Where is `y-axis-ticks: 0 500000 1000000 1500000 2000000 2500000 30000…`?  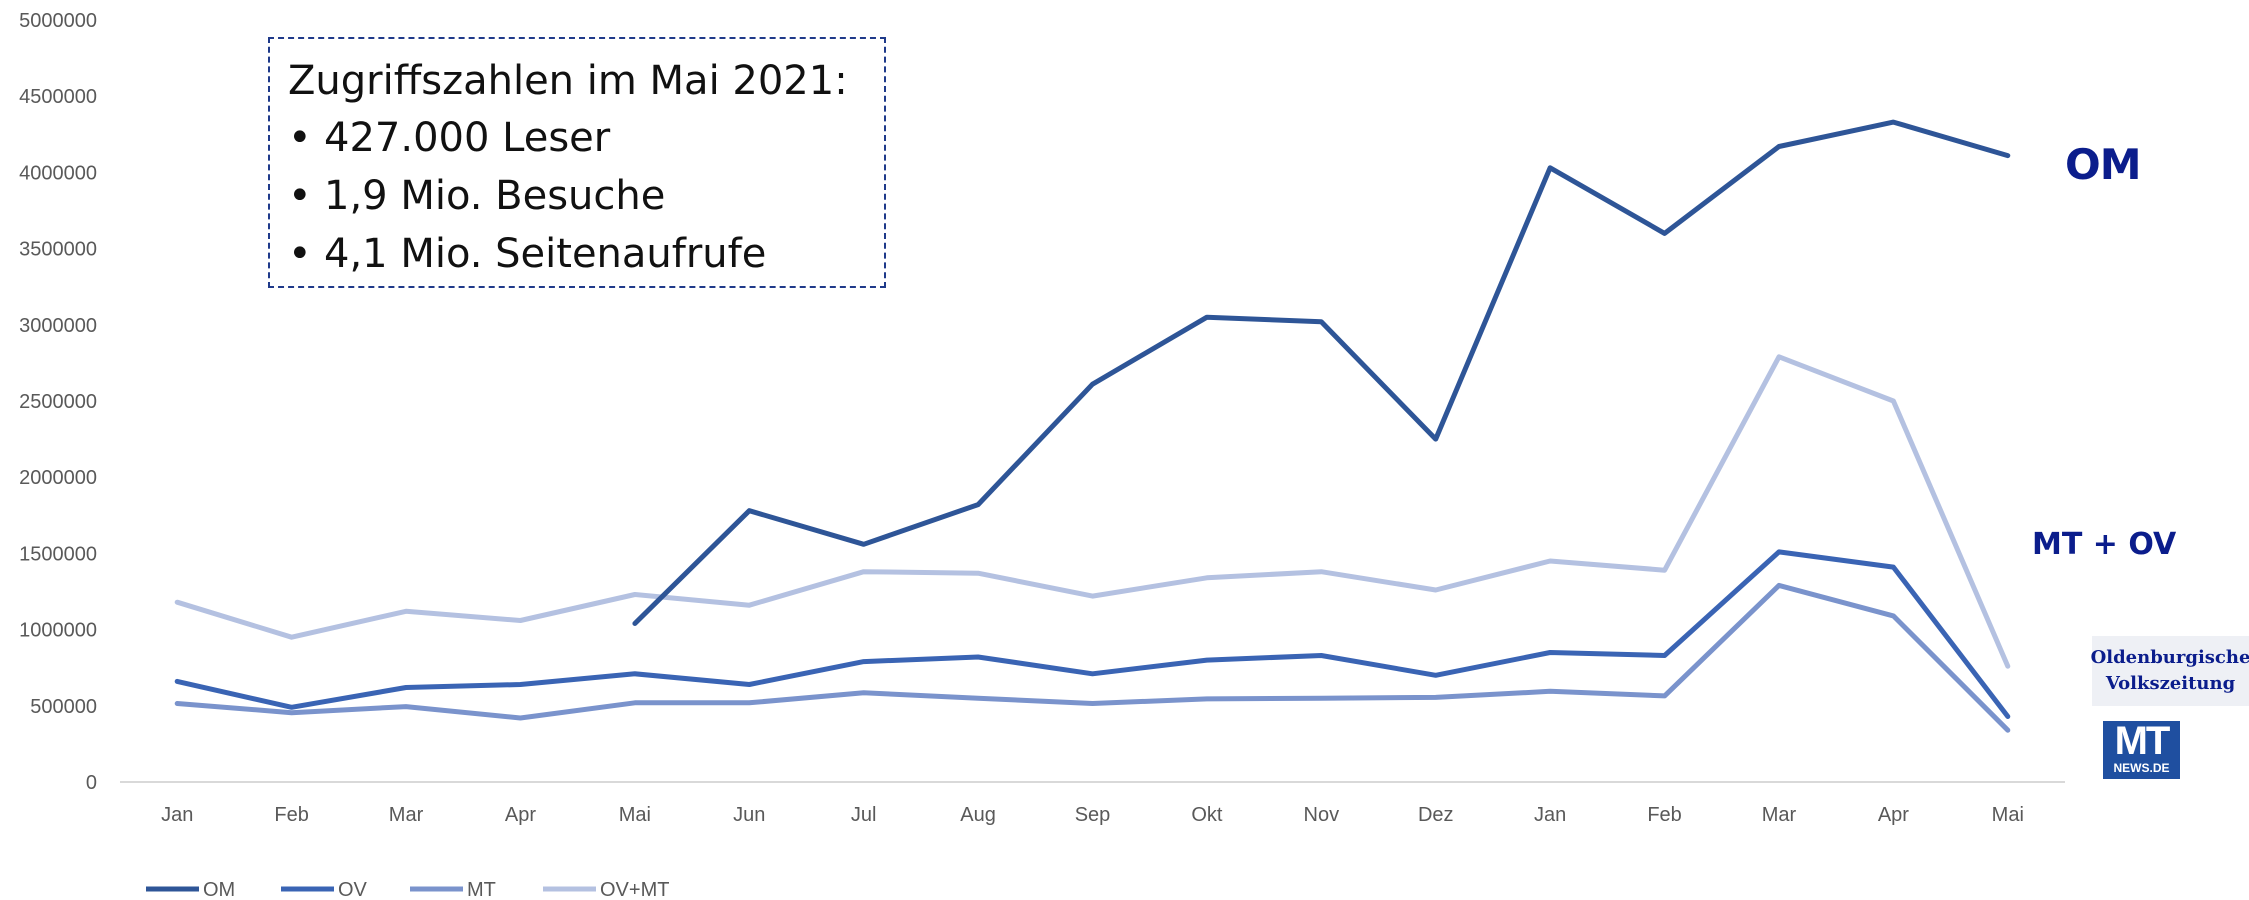 y-axis-ticks: 0 500000 1000000 1500000 2000000 2500000 30000… is located at coordinates (58, 402).